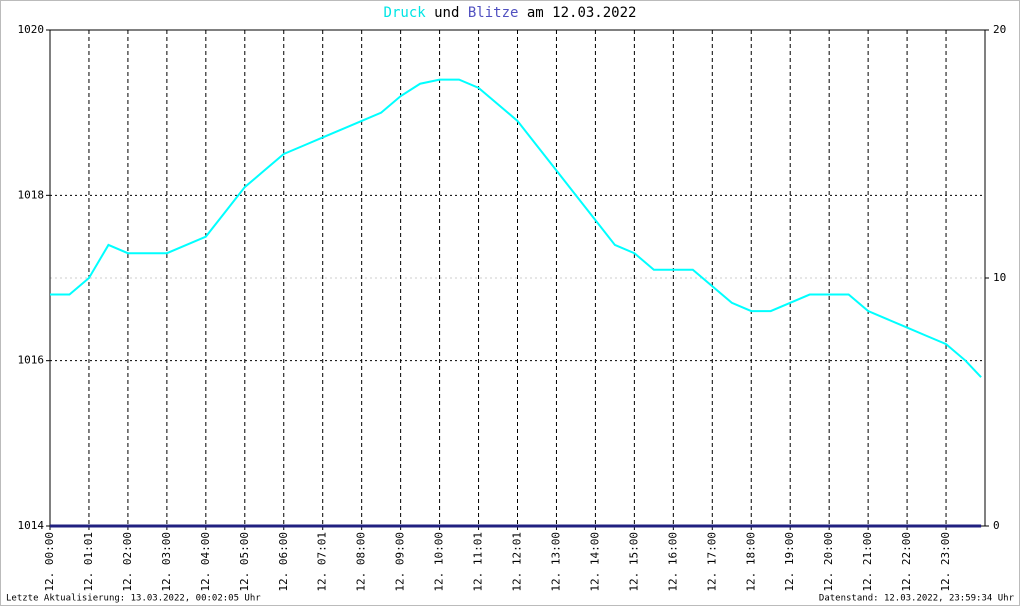 Image resolution: width=1020 pixels, height=606 pixels. I want to click on y-tick-label: 1020, so click(31, 29).